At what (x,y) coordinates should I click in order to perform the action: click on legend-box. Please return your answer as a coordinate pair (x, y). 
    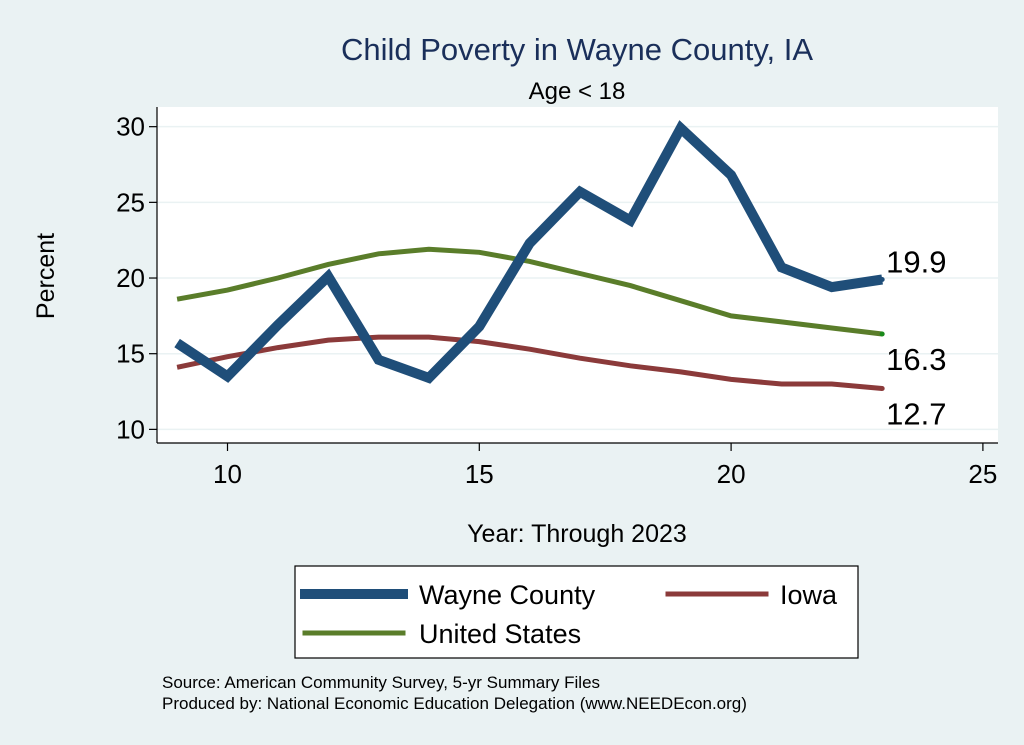
    Looking at the image, I should click on (576, 612).